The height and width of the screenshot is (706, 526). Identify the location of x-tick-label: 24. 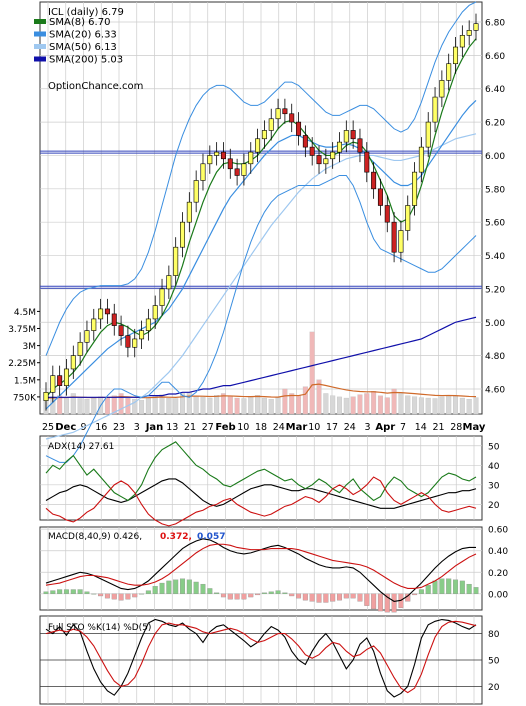
(350, 427).